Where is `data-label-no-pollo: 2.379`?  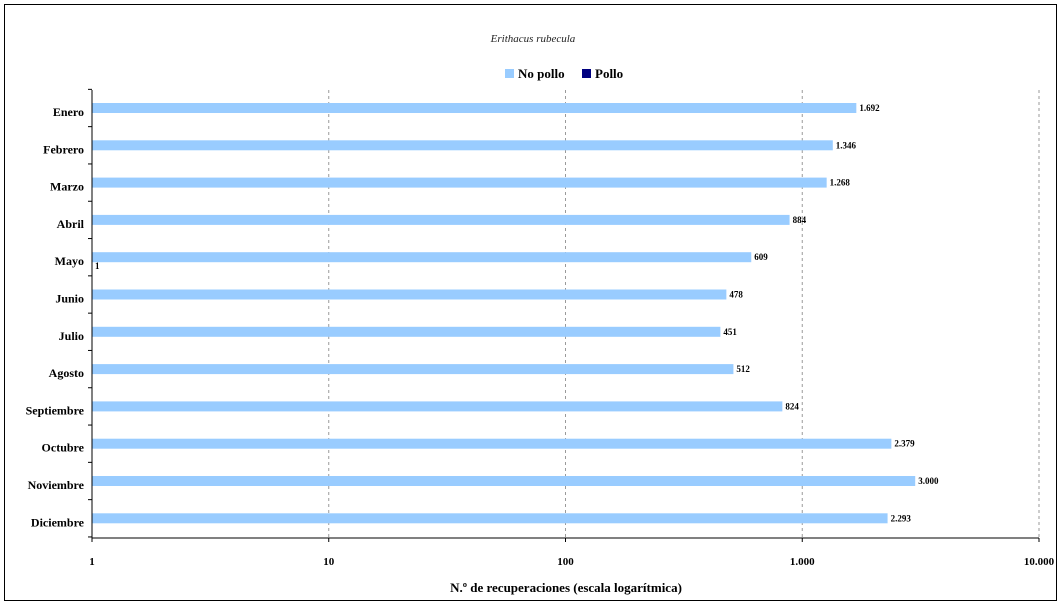
data-label-no-pollo: 2.379 is located at coordinates (904, 444).